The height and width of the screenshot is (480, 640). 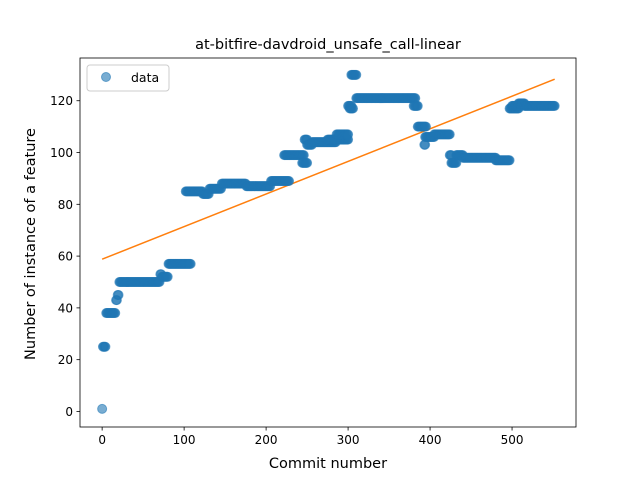 What do you see at coordinates (65, 205) in the screenshot?
I see `y-tick-label: 80` at bounding box center [65, 205].